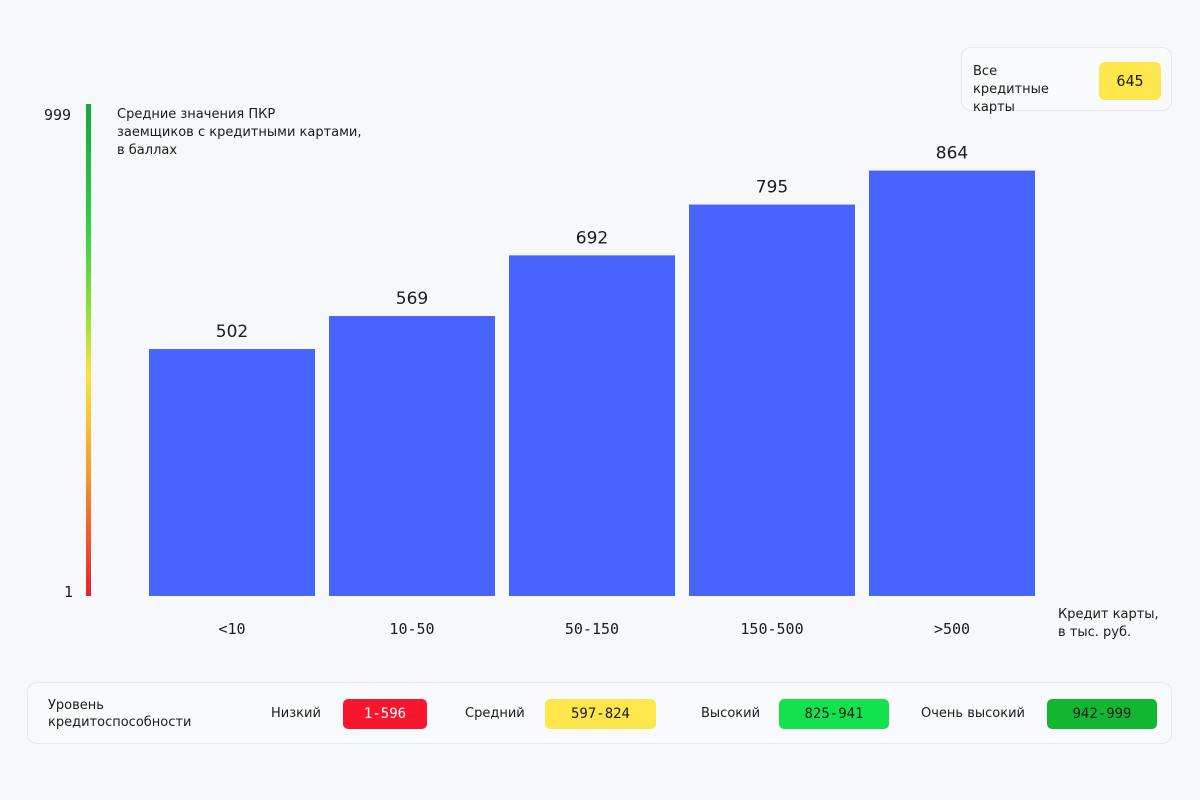 The width and height of the screenshot is (1200, 800). Describe the element at coordinates (772, 188) in the screenshot. I see `bar-value-label-3: 795` at that location.